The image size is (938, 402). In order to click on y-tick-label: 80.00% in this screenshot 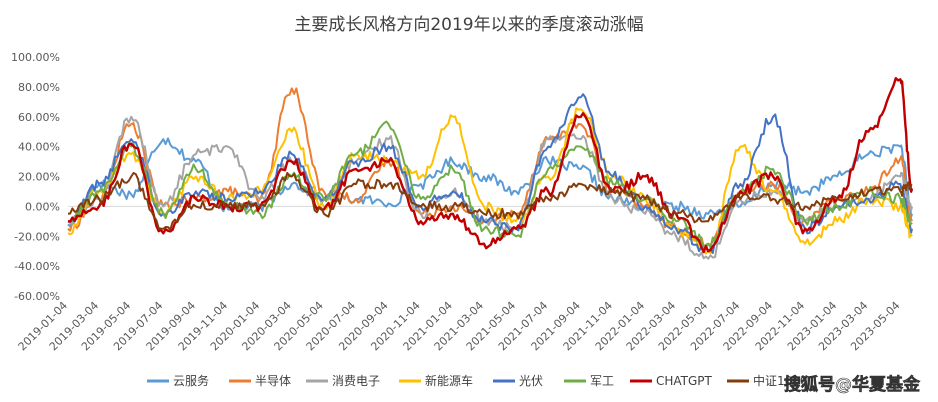, I will do `click(39, 87)`.